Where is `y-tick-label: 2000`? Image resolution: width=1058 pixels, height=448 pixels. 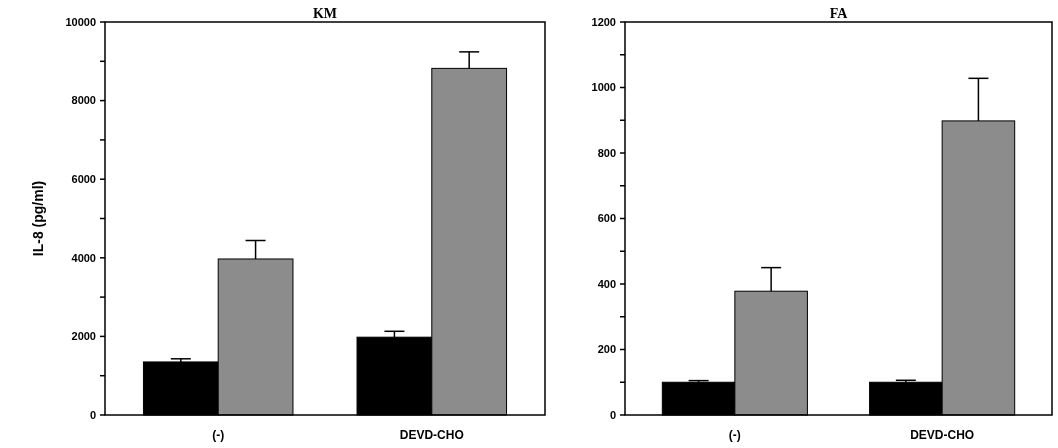
y-tick-label: 2000 is located at coordinates (83, 336).